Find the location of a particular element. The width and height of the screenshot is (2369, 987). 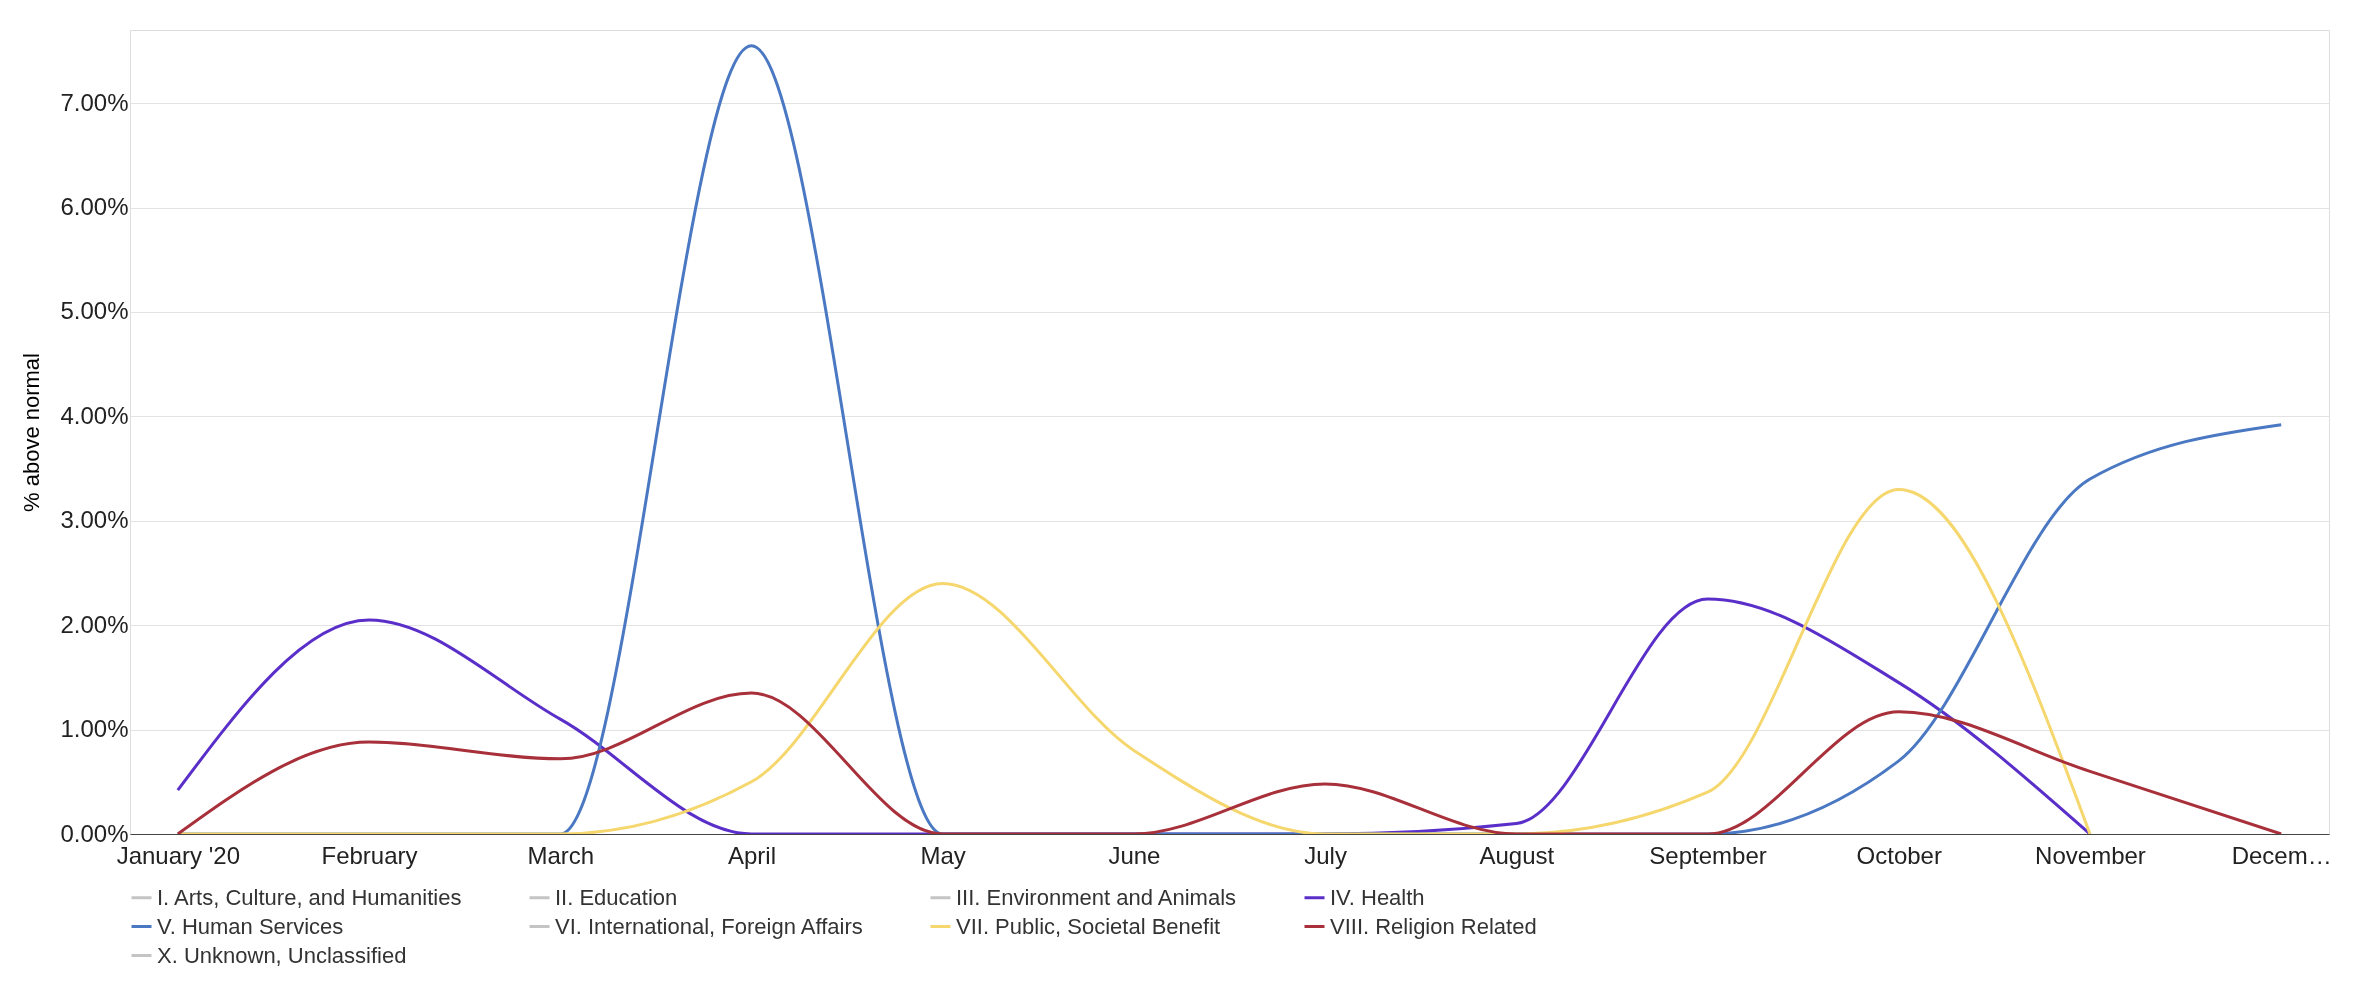

x-tick-label: November is located at coordinates (2090, 855).